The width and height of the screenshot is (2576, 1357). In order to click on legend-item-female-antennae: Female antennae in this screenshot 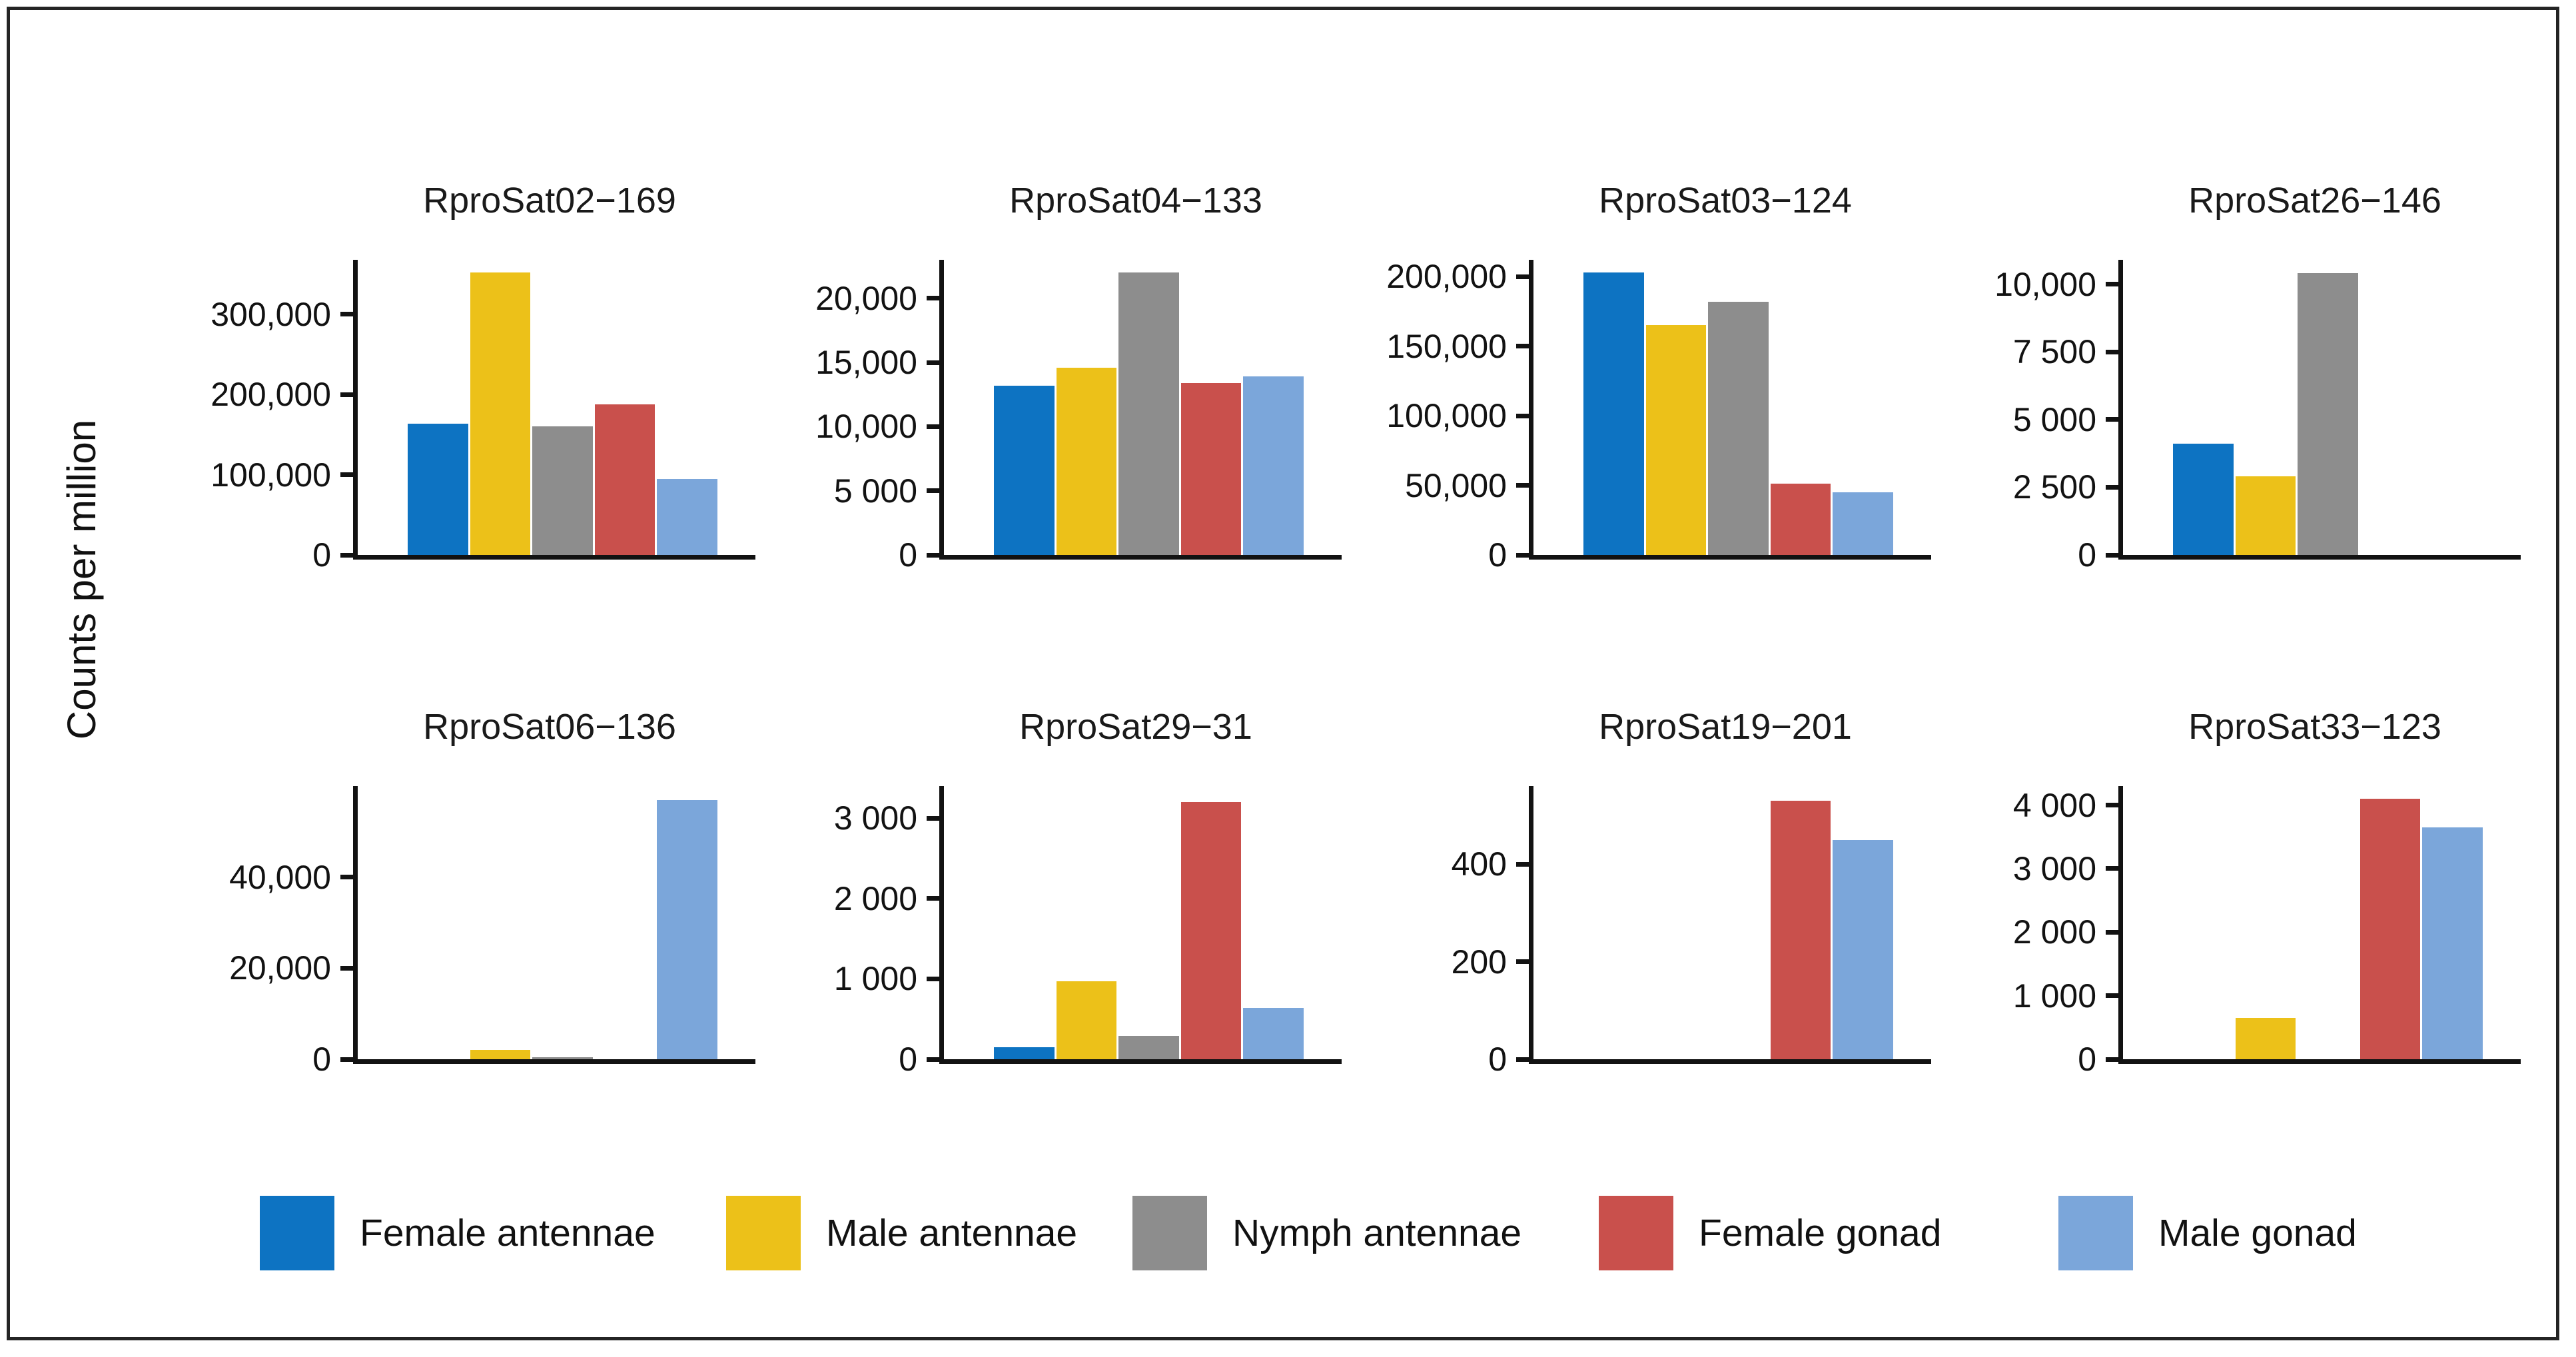, I will do `click(458, 1233)`.